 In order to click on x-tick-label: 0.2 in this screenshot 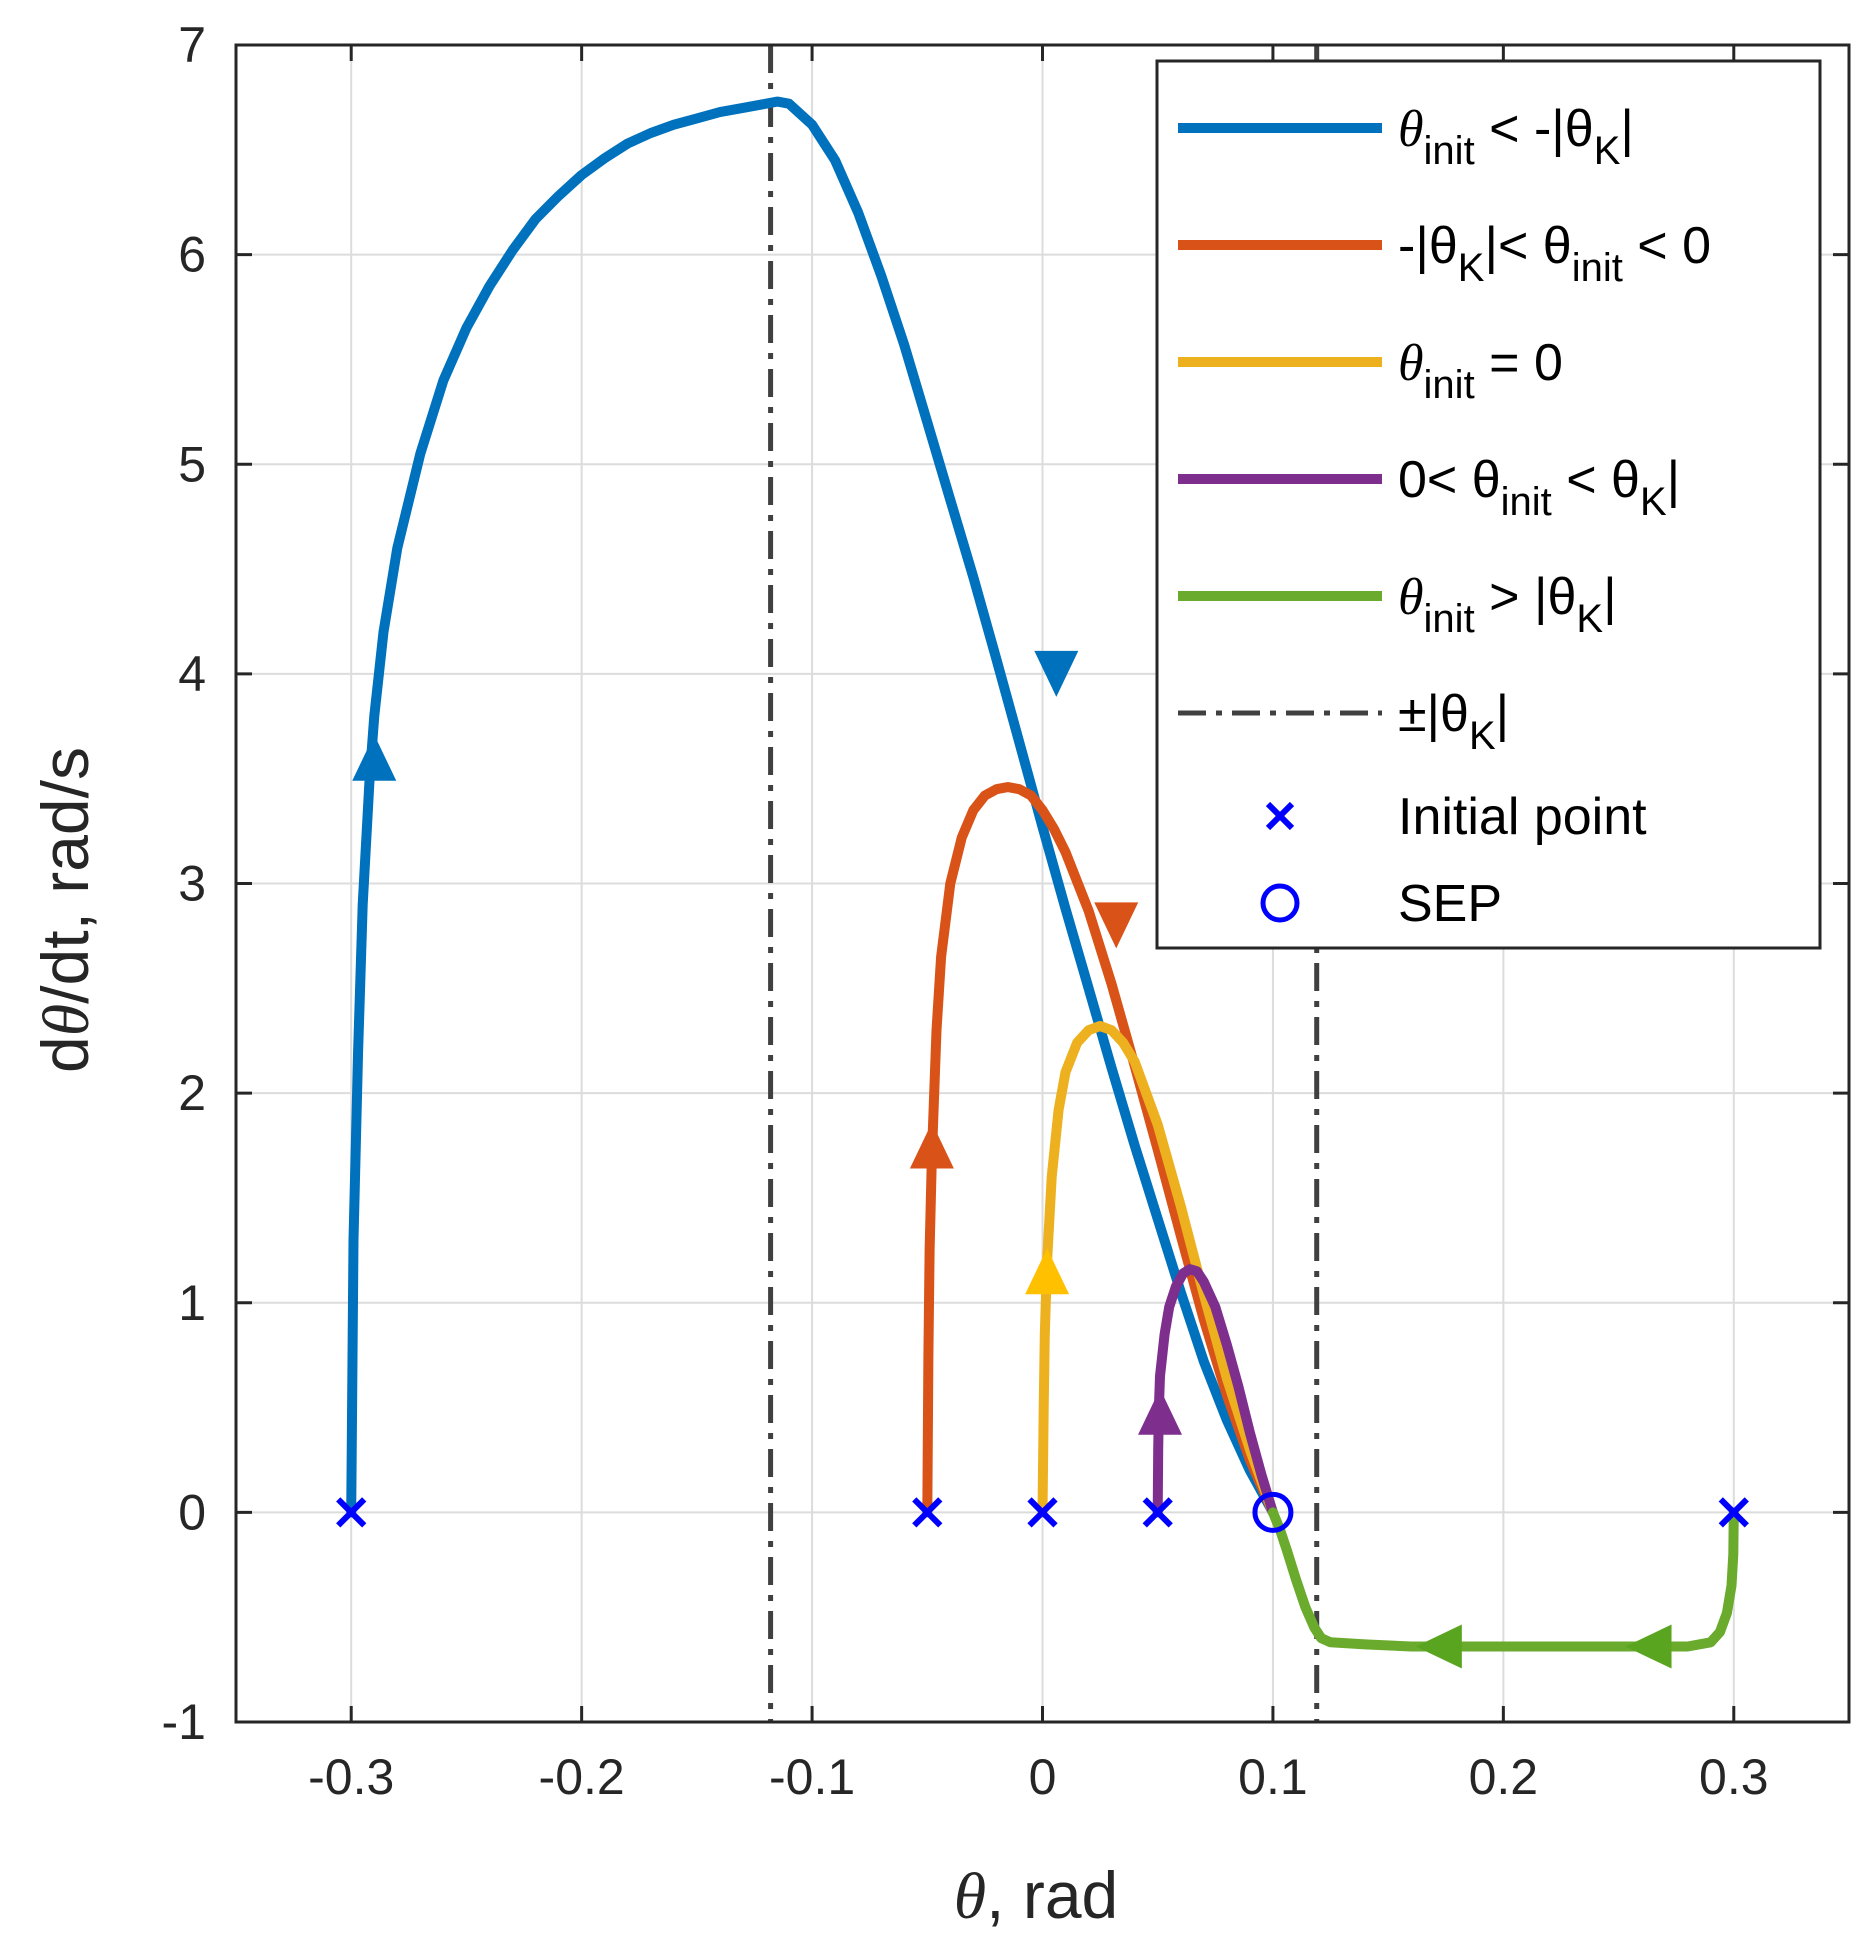, I will do `click(1504, 1777)`.